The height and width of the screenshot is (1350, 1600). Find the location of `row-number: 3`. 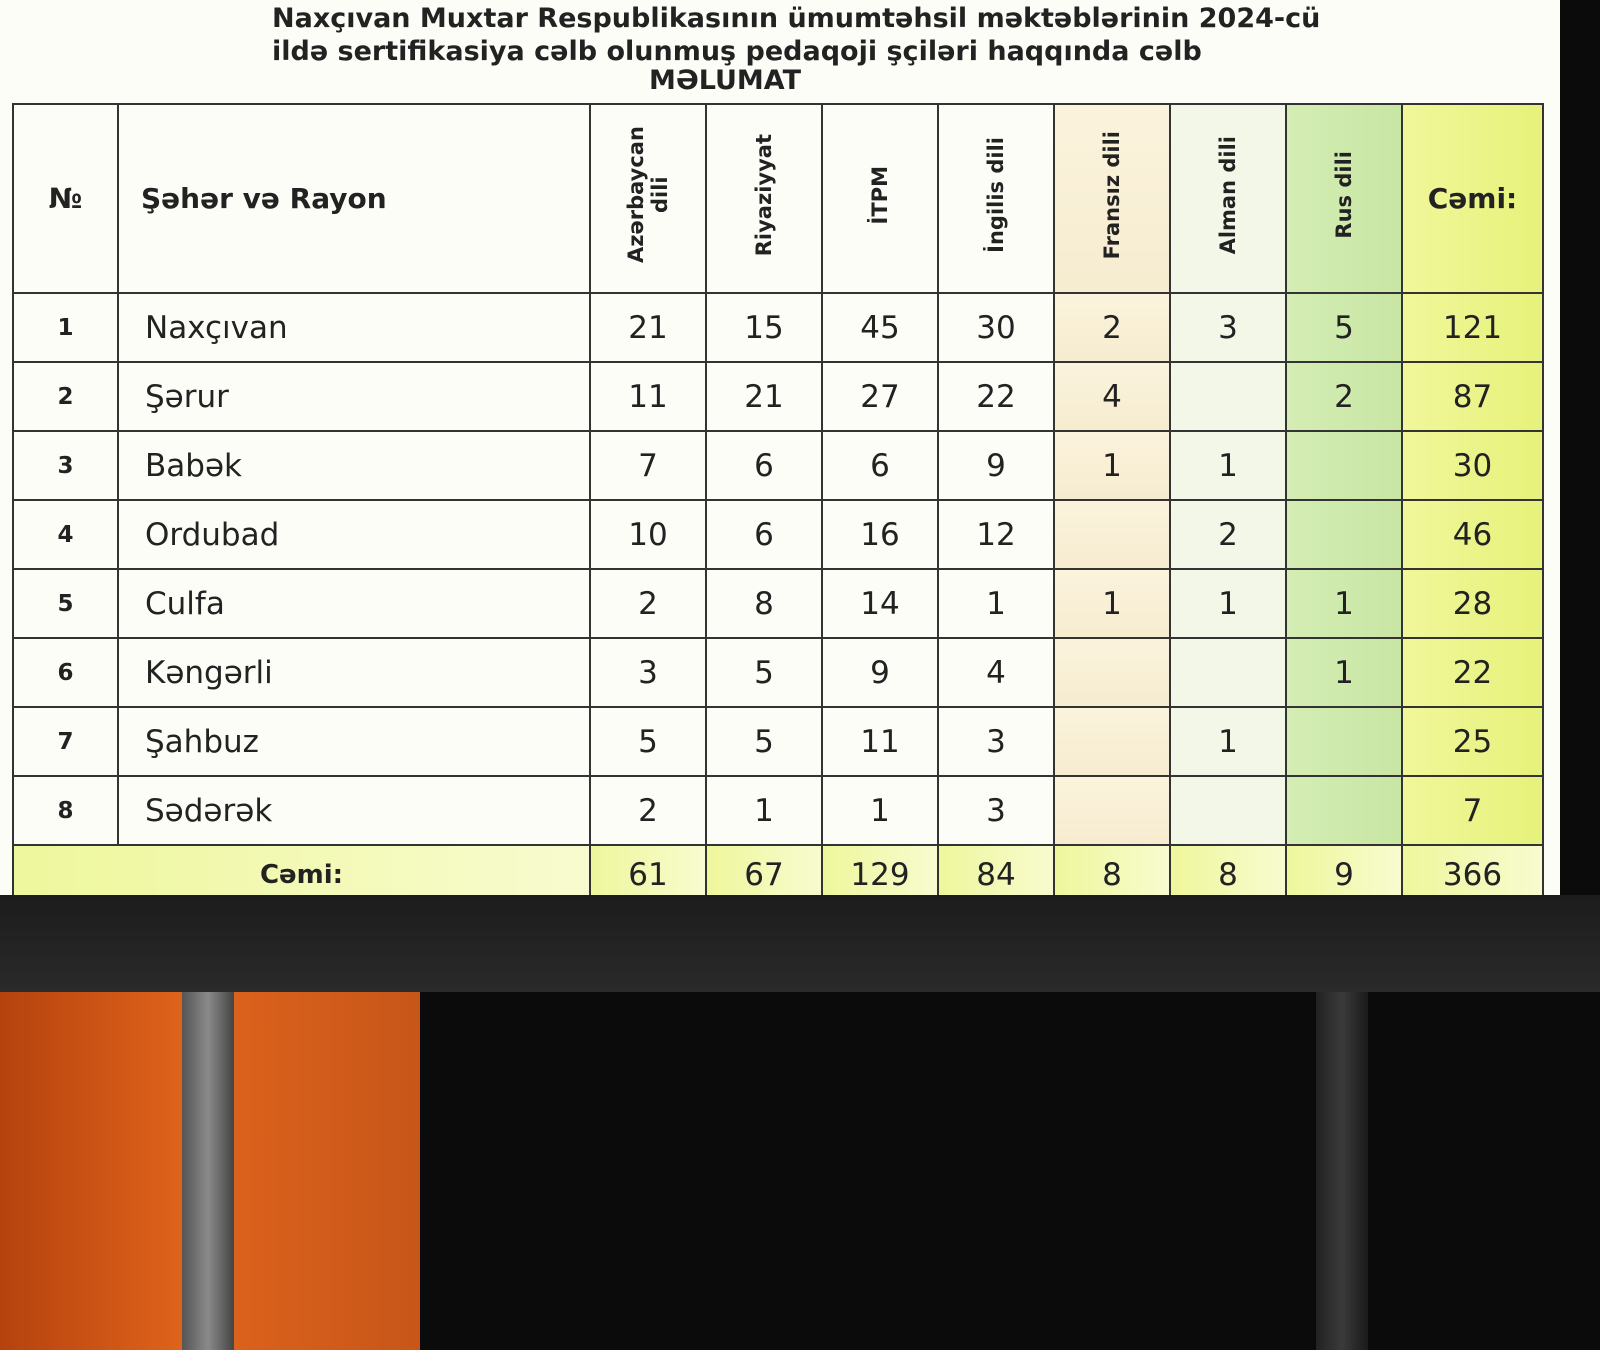

row-number: 3 is located at coordinates (65, 465).